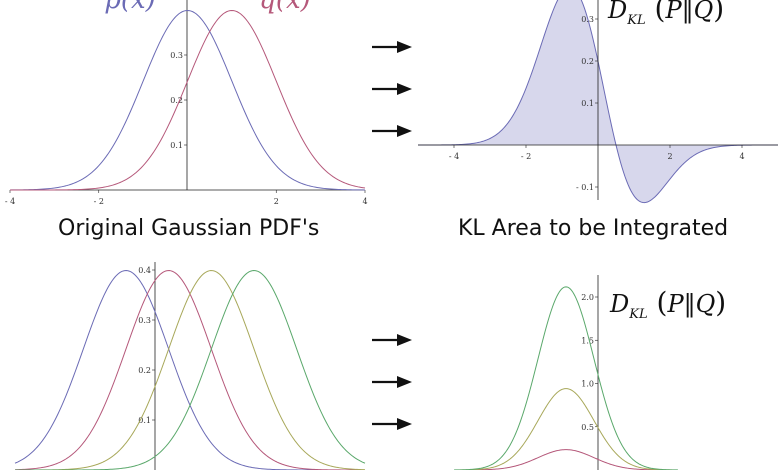 The height and width of the screenshot is (470, 780). Describe the element at coordinates (566, 459) in the screenshot. I see `curve-shift1` at that location.